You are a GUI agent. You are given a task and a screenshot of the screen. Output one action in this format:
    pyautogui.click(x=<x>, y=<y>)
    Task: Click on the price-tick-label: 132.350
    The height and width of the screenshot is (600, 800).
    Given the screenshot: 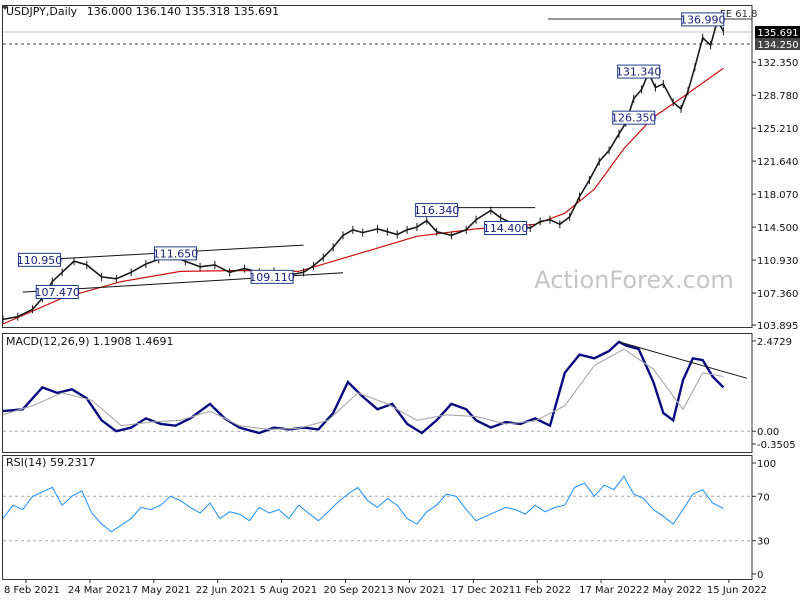 What is the action you would take?
    pyautogui.click(x=777, y=63)
    